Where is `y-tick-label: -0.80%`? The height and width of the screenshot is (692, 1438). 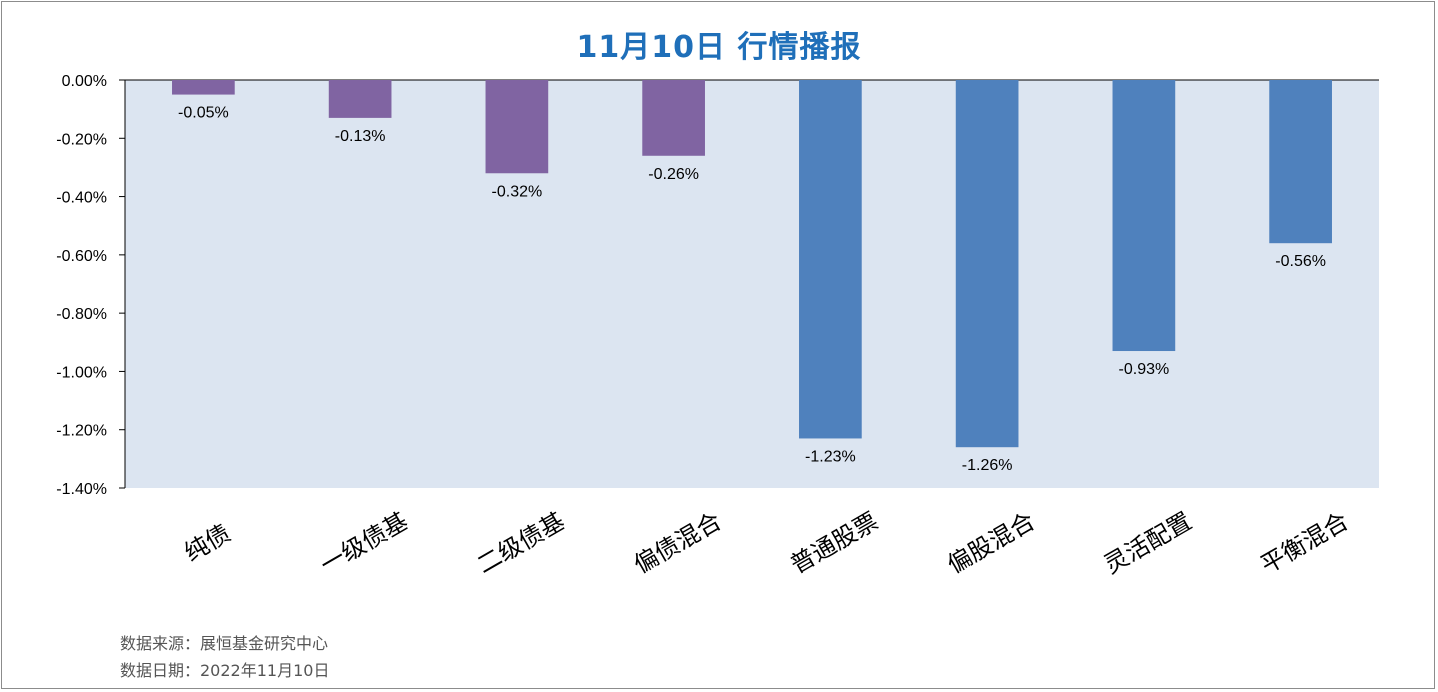 y-tick-label: -0.80% is located at coordinates (81, 314).